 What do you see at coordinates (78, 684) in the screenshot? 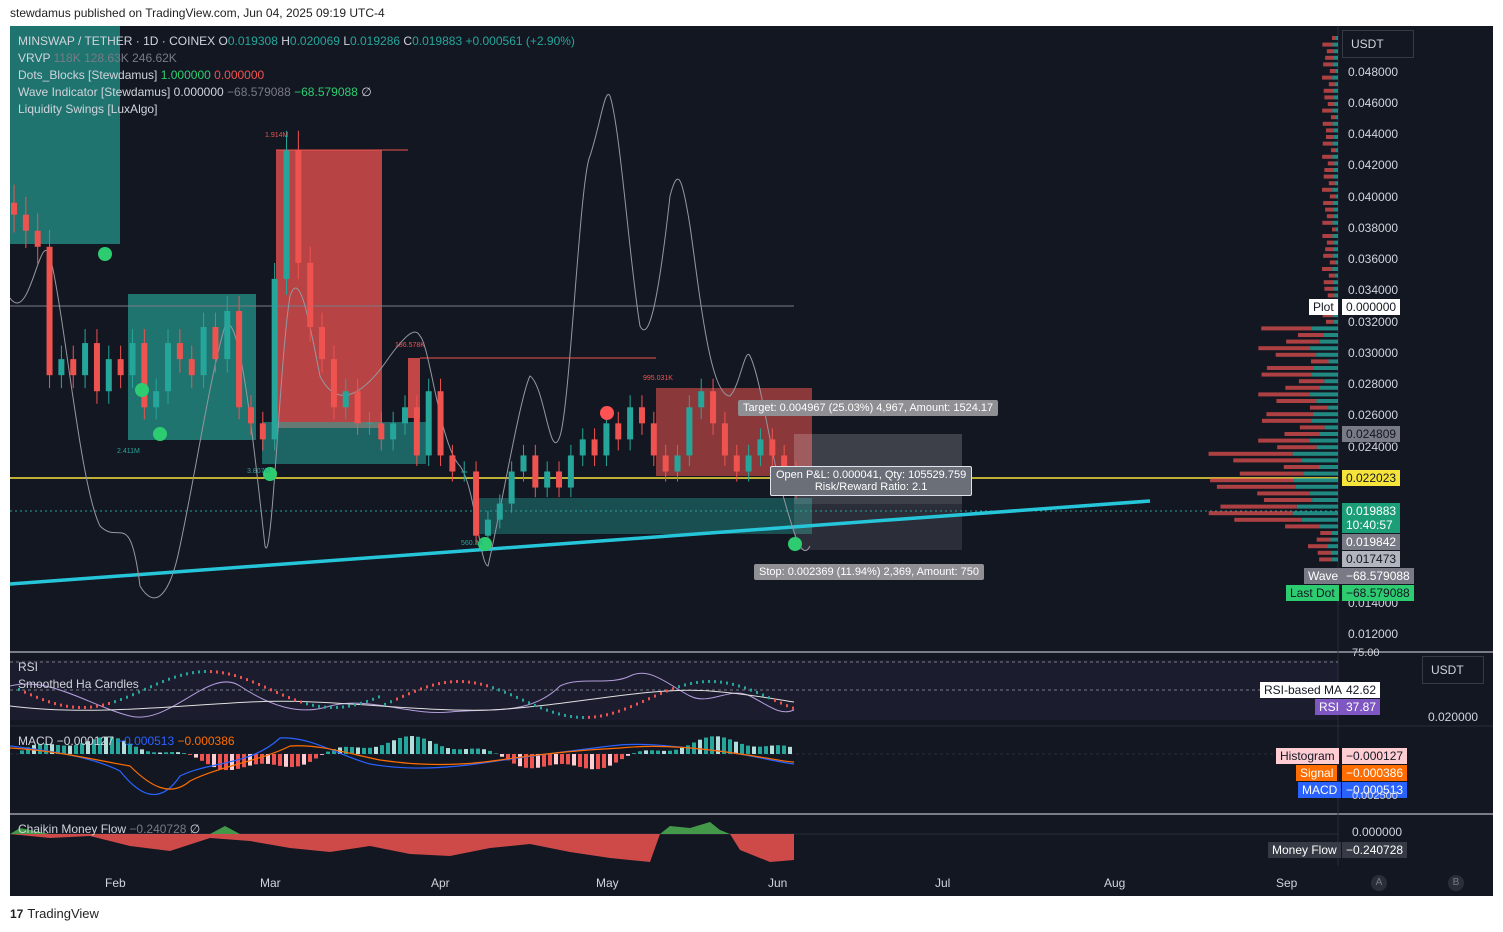
I see `ha-legend: Smoothed Ha Candles` at bounding box center [78, 684].